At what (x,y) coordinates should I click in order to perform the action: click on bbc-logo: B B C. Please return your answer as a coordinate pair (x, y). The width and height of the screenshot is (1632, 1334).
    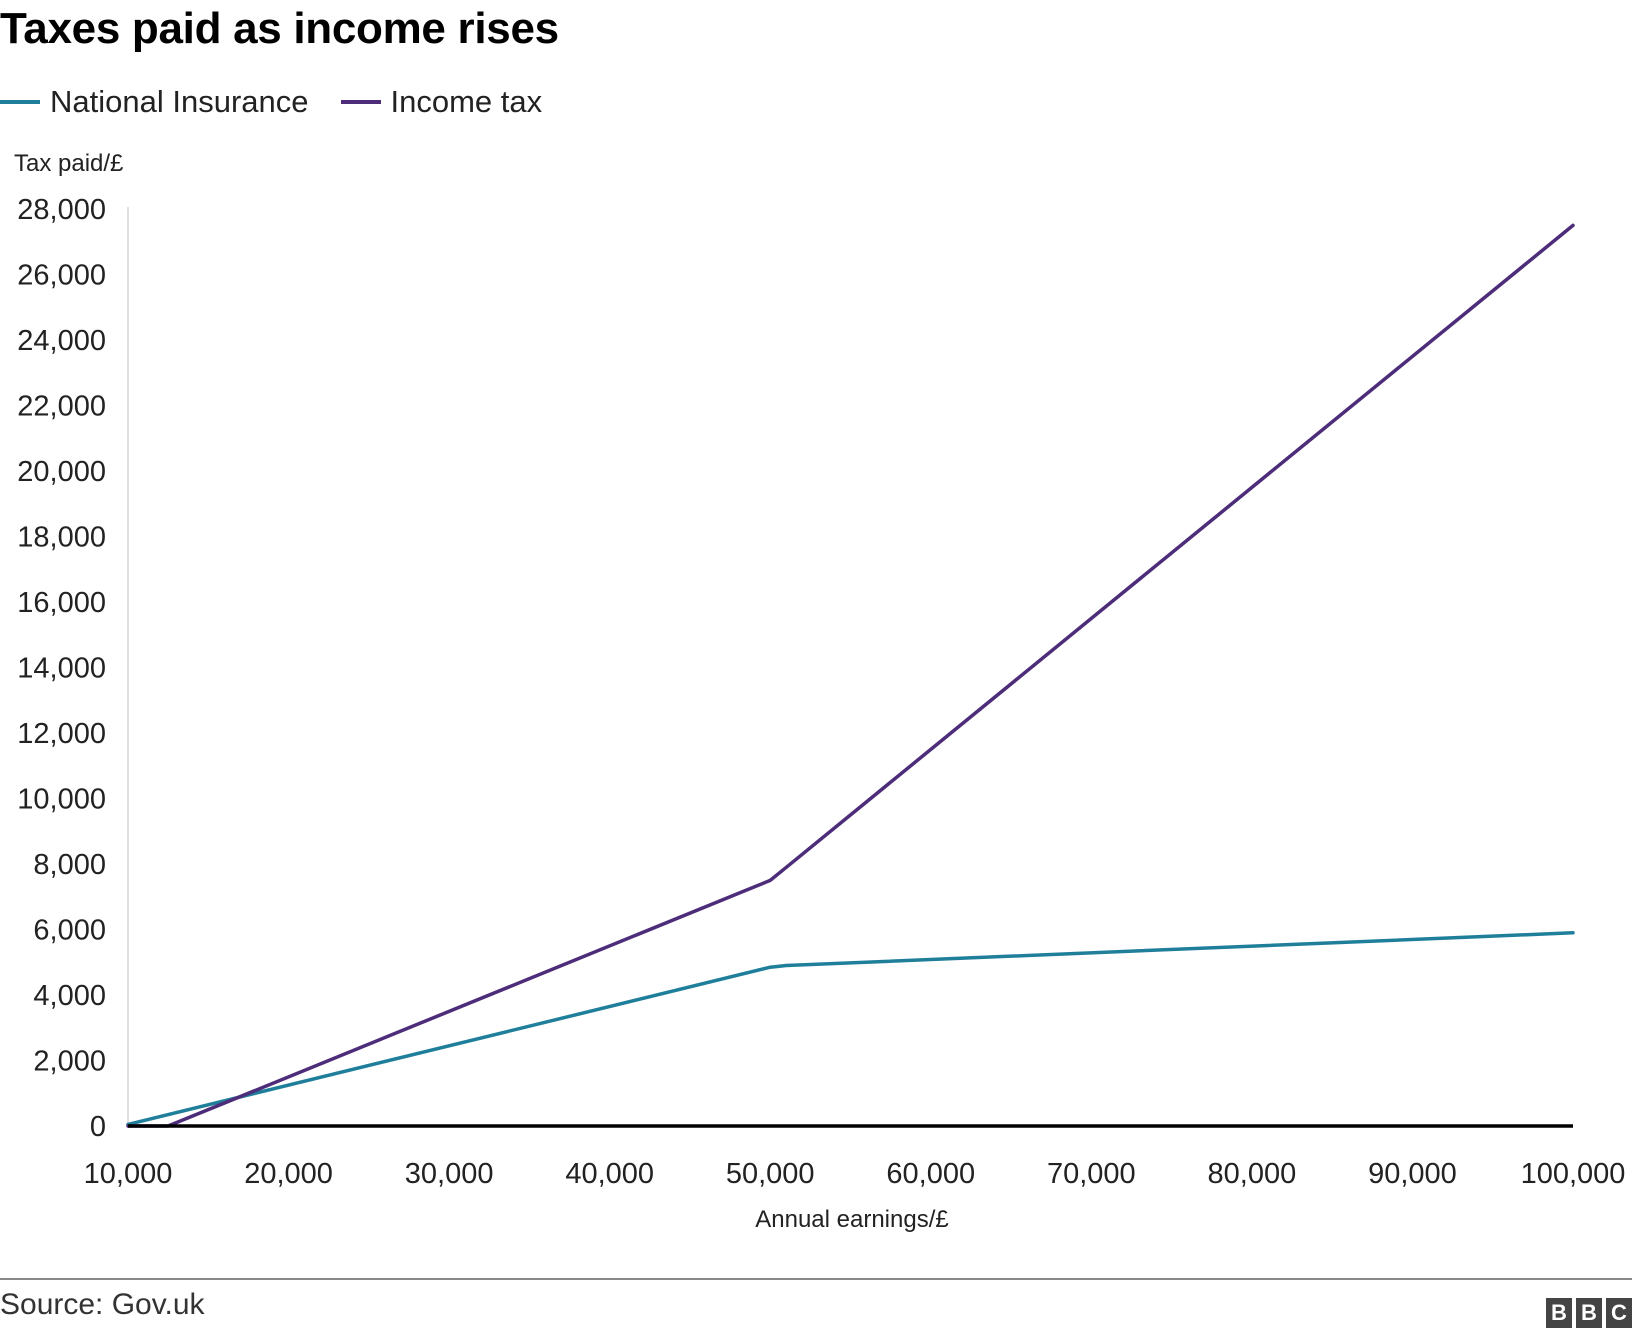
    Looking at the image, I should click on (1587, 1313).